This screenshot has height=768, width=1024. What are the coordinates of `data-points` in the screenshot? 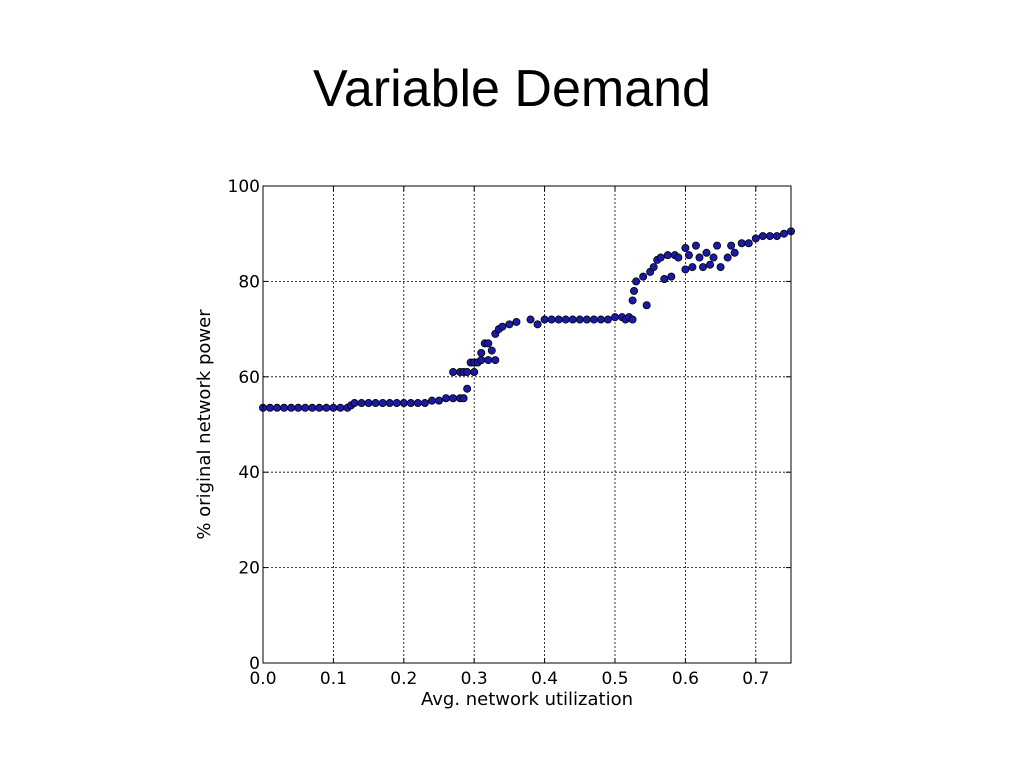 It's located at (527, 319).